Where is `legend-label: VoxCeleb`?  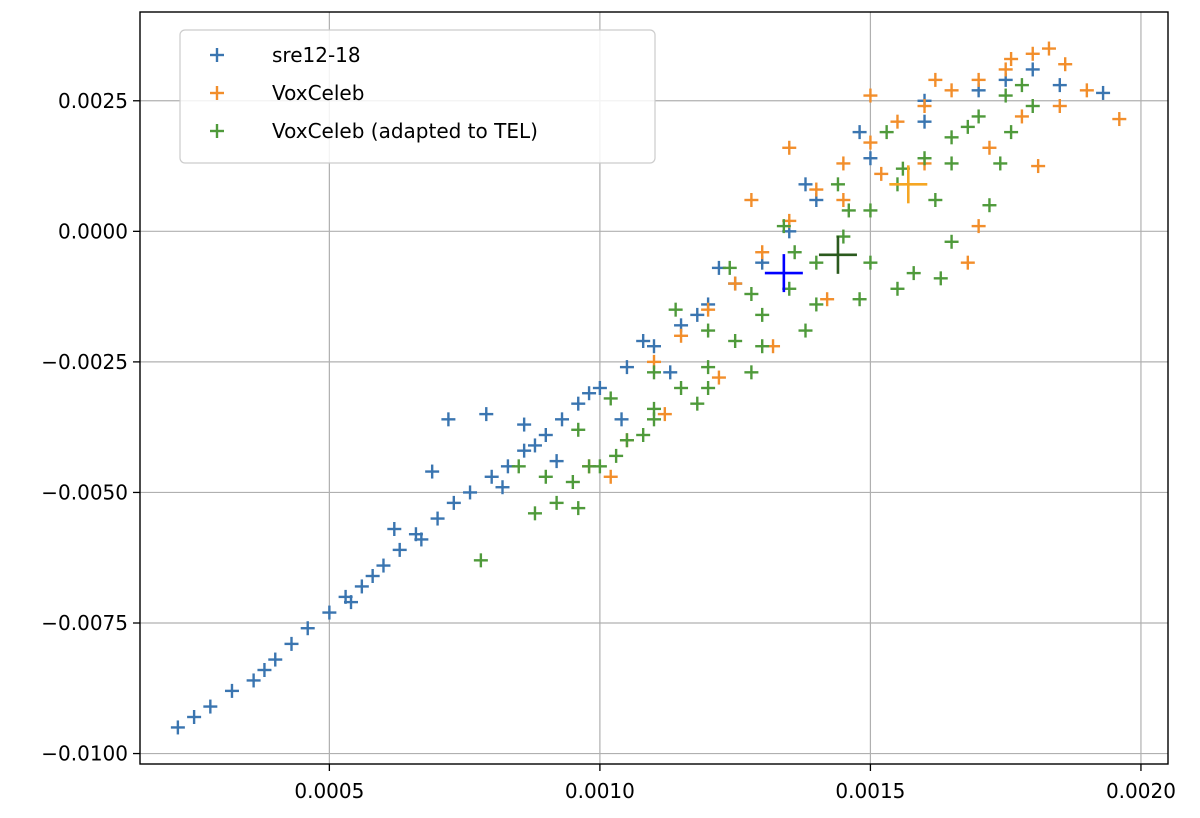
legend-label: VoxCeleb is located at coordinates (318, 93).